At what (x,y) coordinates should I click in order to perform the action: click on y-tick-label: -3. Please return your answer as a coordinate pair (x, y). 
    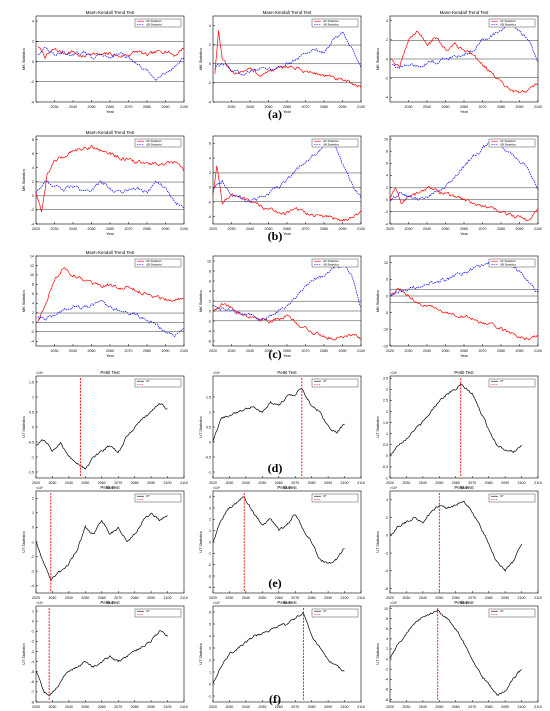
    Looking at the image, I should click on (32, 652).